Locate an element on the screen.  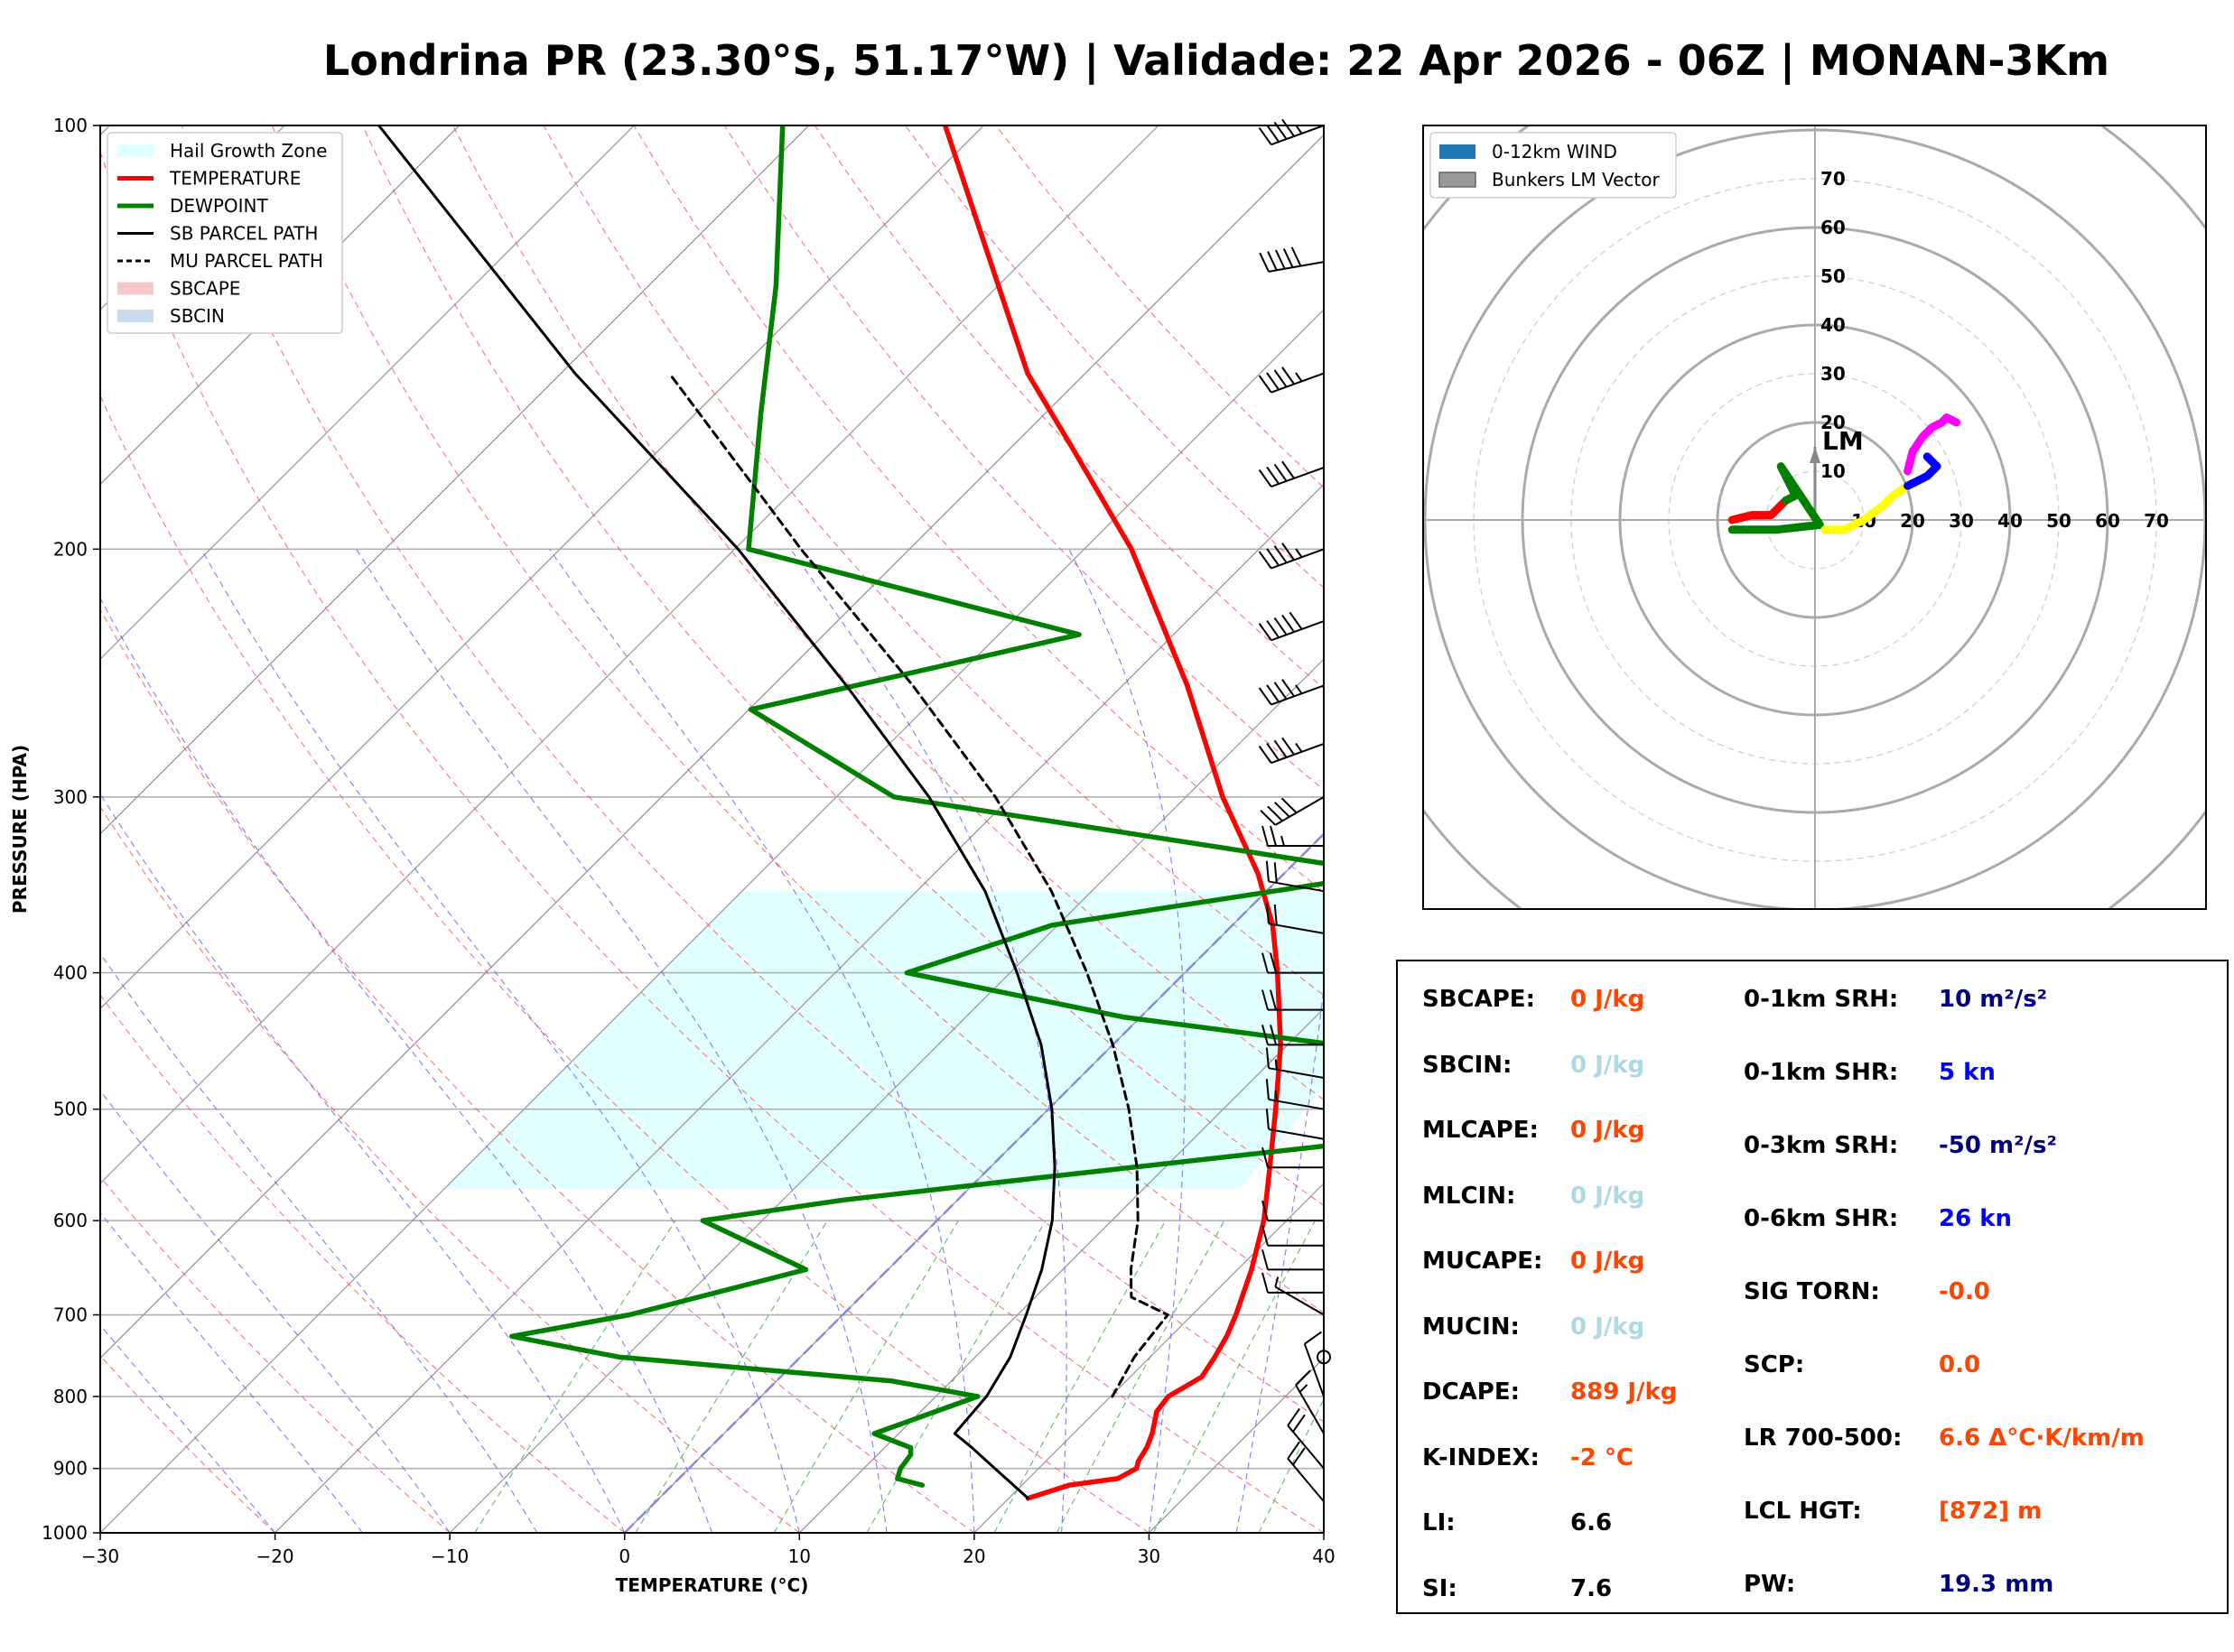
index-value: 7.6 is located at coordinates (1591, 1588).